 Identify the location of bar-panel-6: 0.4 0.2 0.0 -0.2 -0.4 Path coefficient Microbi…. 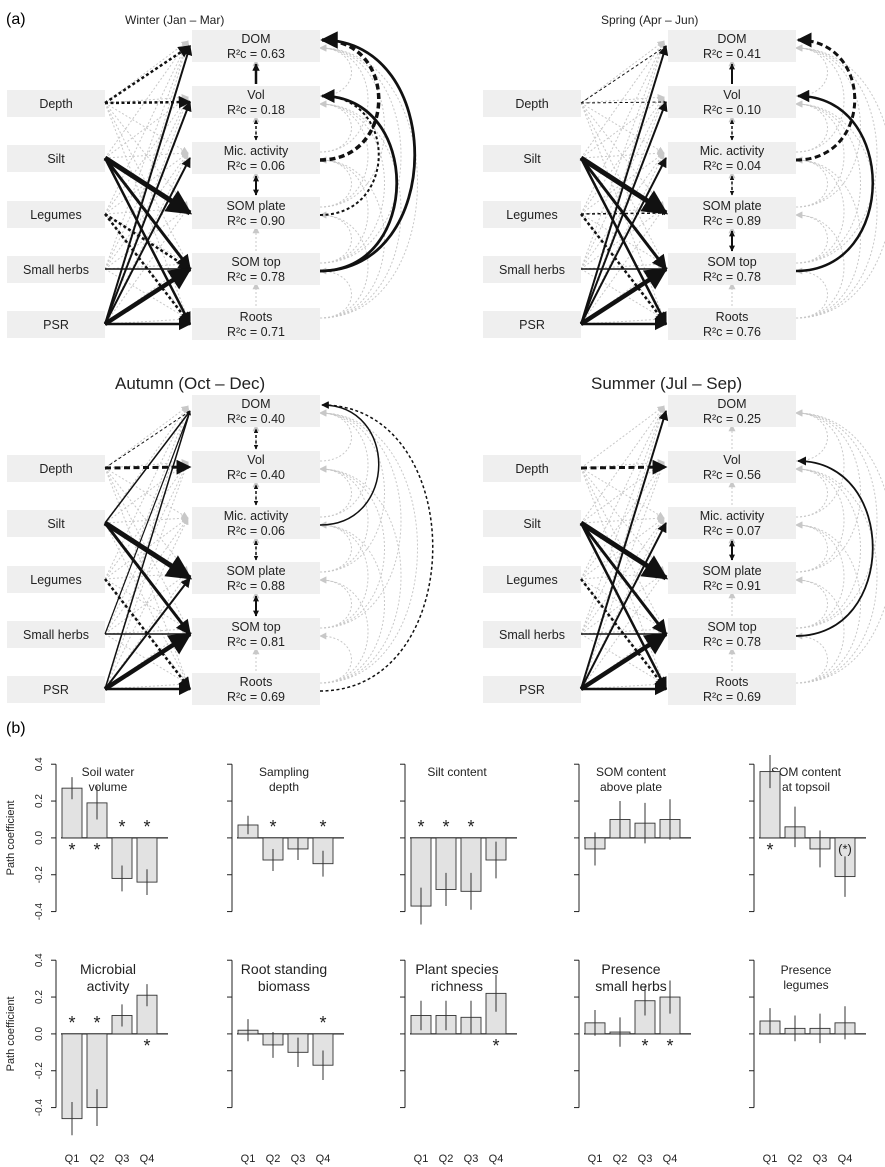
(86, 1059).